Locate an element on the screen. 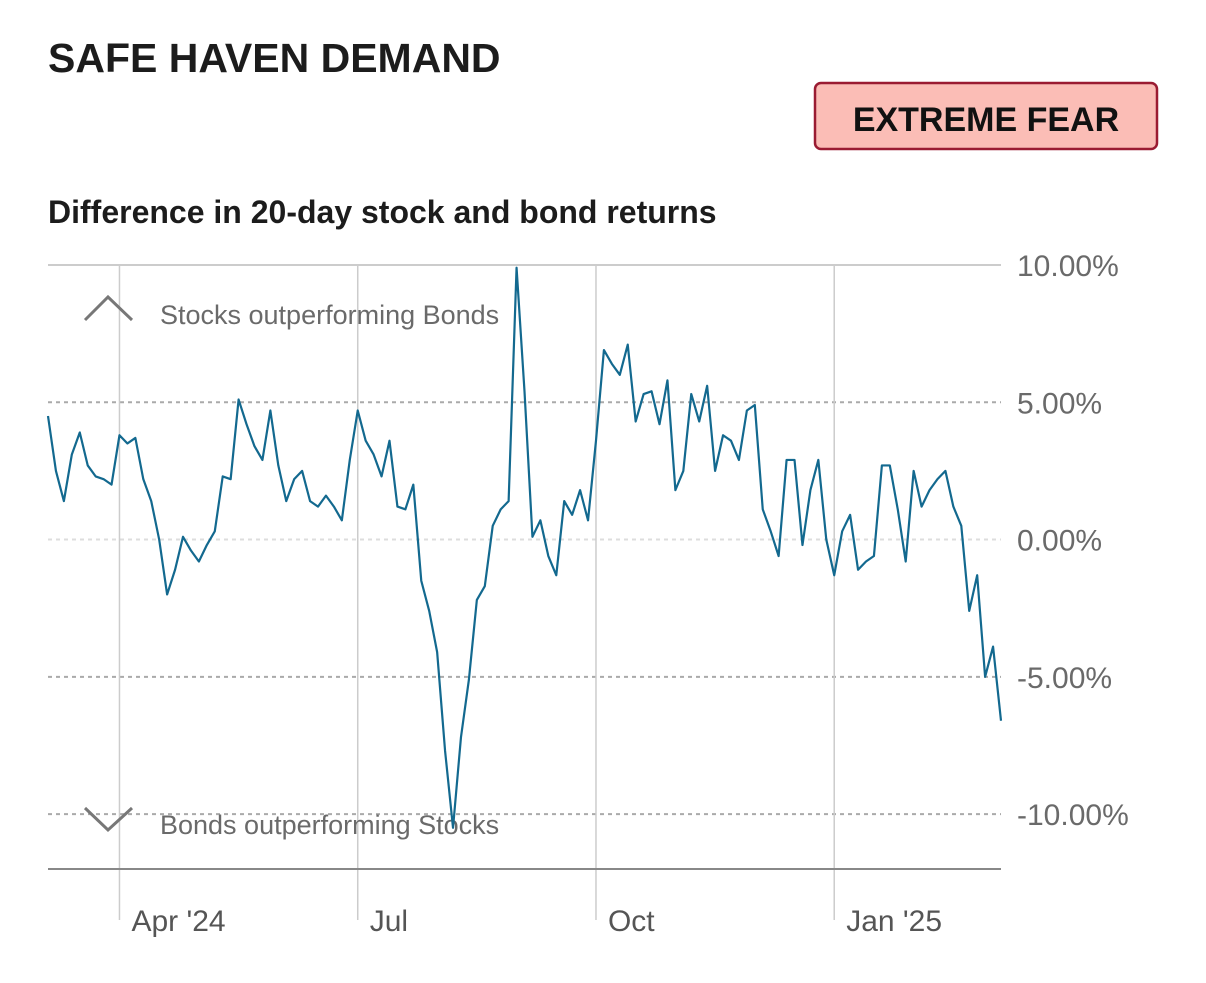 Image resolution: width=1206 pixels, height=983 pixels. x-tick-label: Oct is located at coordinates (631, 921).